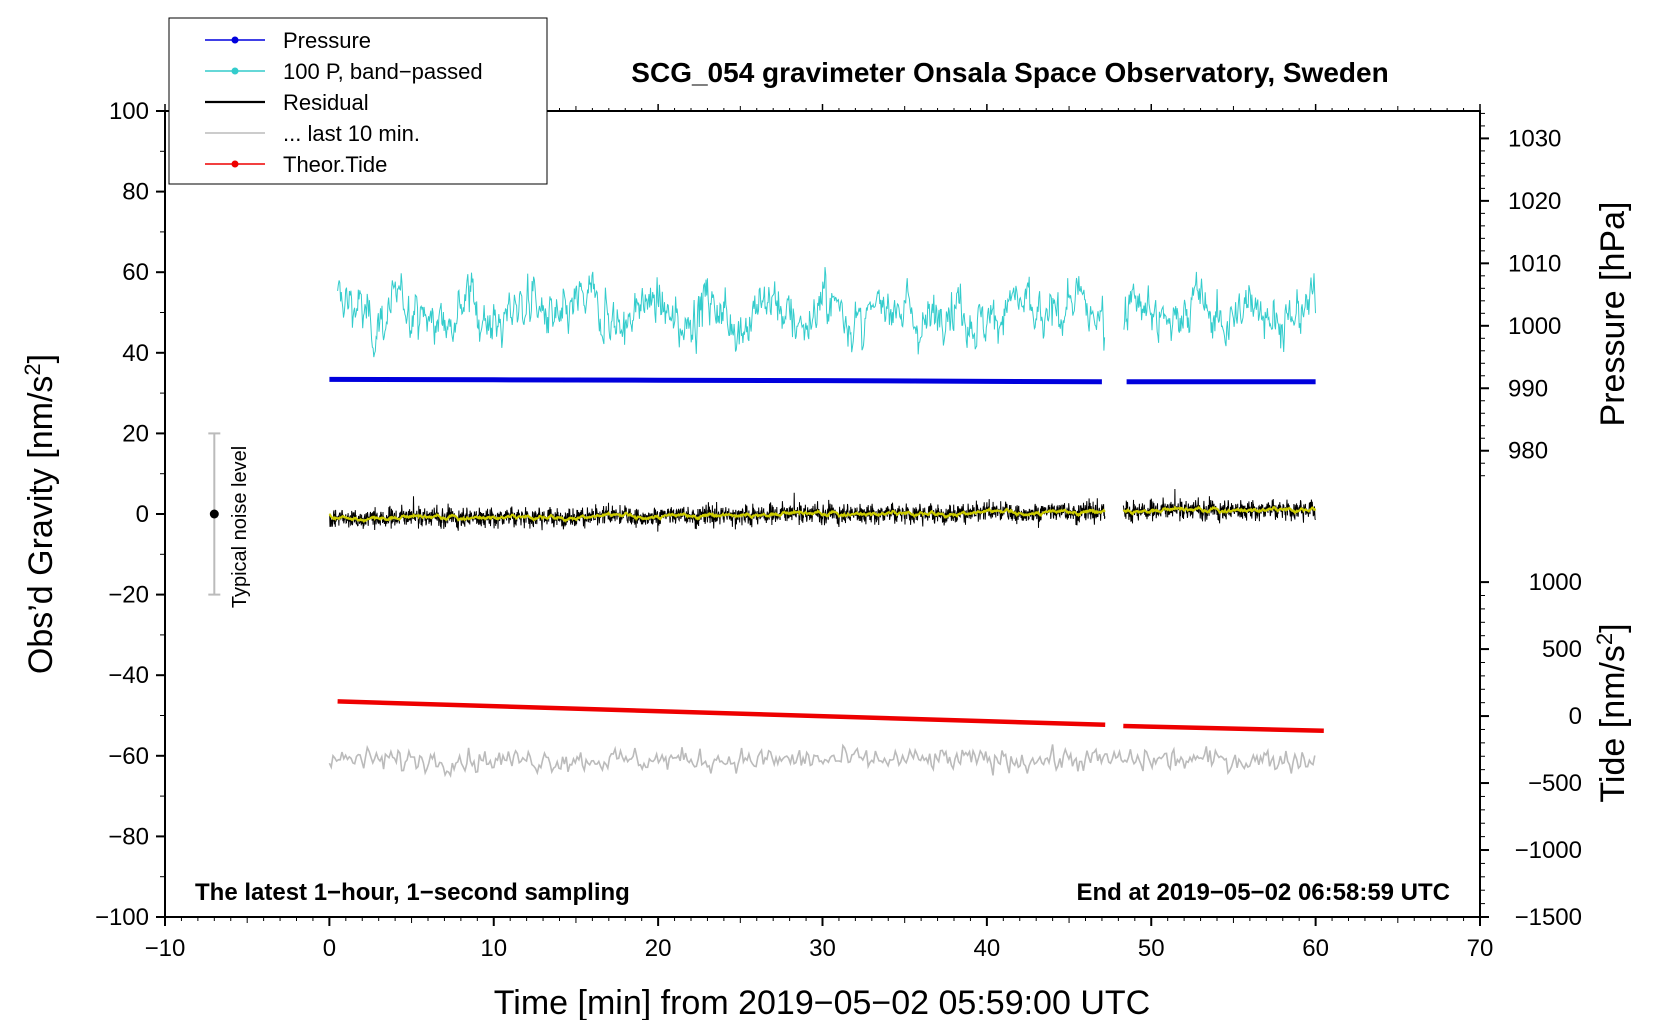 The height and width of the screenshot is (1020, 1660). Describe the element at coordinates (135, 272) in the screenshot. I see `y-tick-label: 60` at that location.